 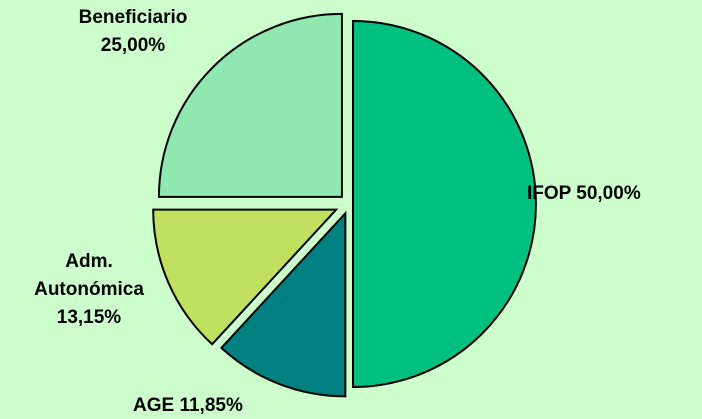 I want to click on slice-label-beneficiario-line-2: 25,00%, so click(x=133, y=45).